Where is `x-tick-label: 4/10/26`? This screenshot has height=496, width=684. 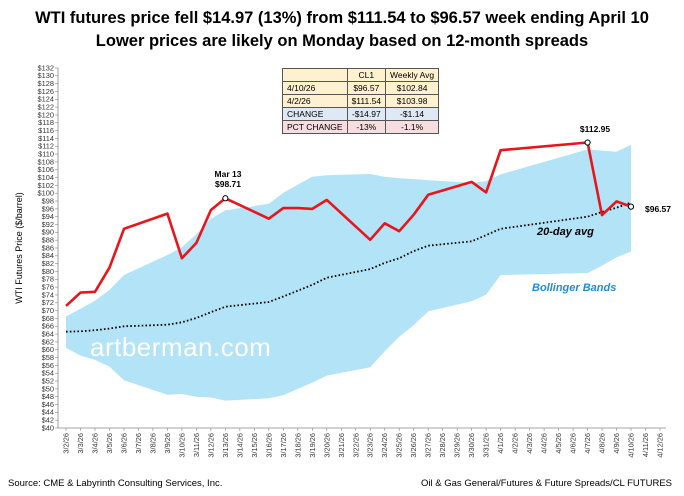 x-tick-label: 4/10/26 is located at coordinates (631, 445).